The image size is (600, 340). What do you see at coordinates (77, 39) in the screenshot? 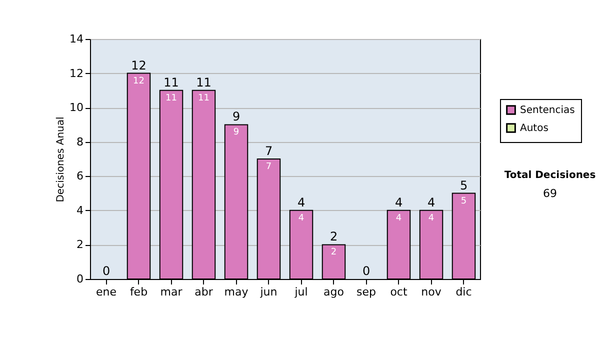
I see `y-tick-label: 14` at bounding box center [77, 39].